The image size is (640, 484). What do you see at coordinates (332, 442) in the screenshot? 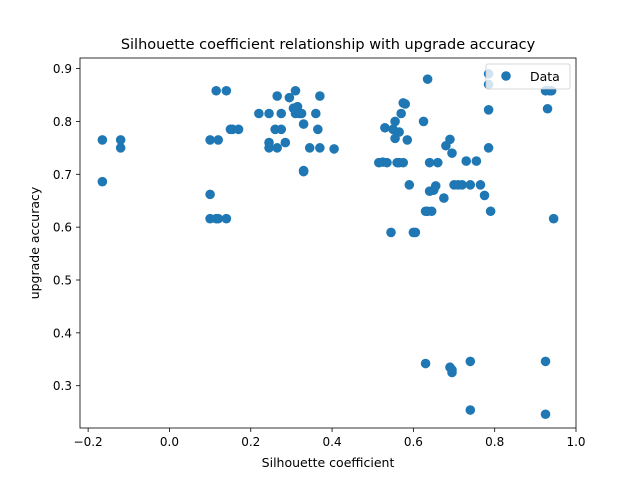
I see `x-tick-label: 0.4` at bounding box center [332, 442].